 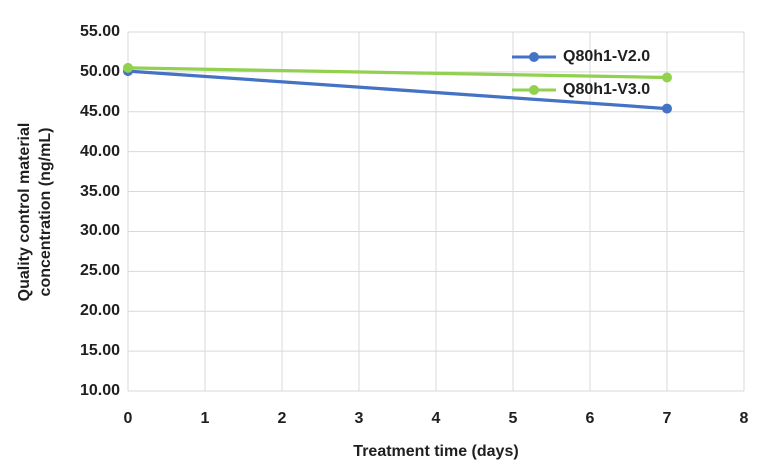 I want to click on x-axis-title: Treatment time (days), so click(x=436, y=451).